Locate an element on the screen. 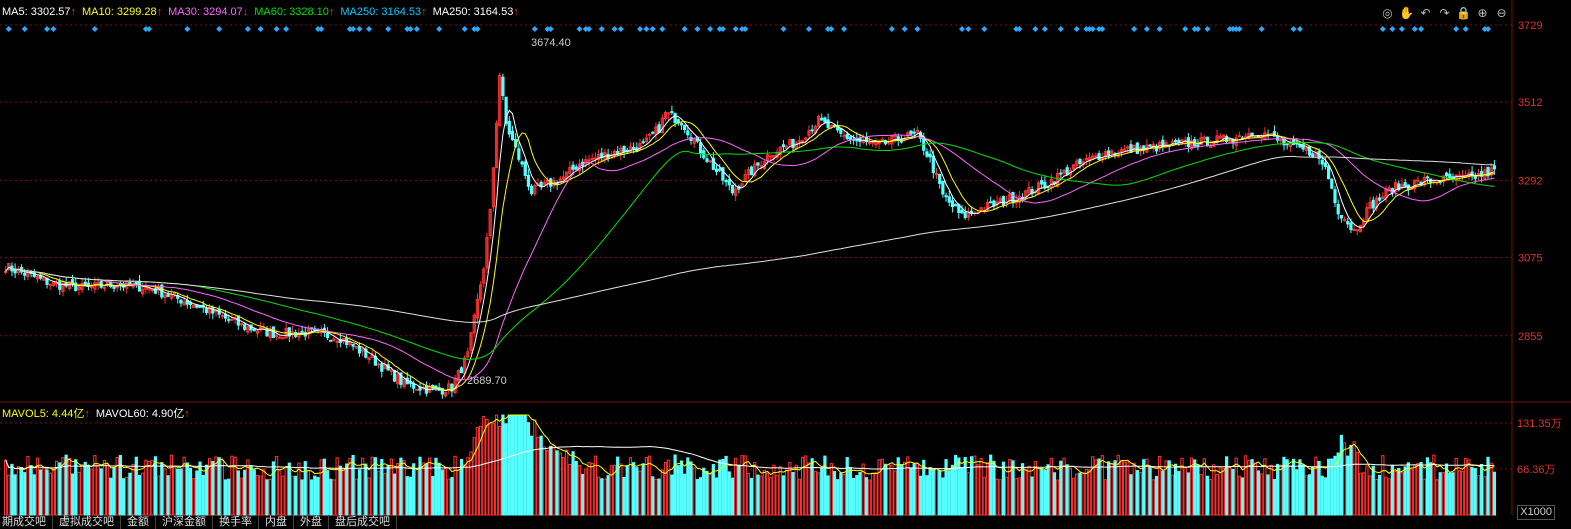 Image resolution: width=1571 pixels, height=529 pixels. tab-3: 沪深金额 is located at coordinates (184, 522).